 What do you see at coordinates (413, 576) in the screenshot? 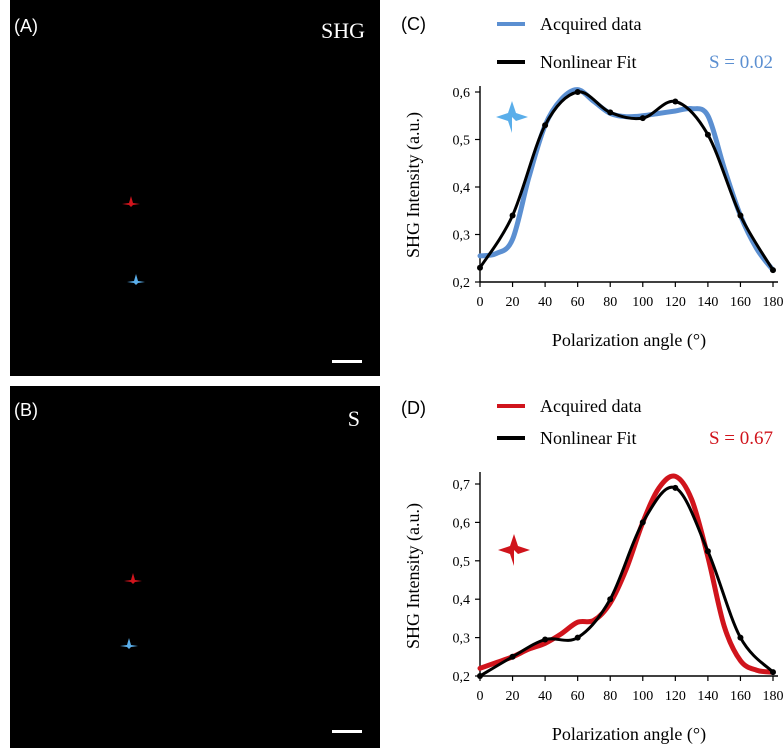
I see `chart-d-ylabel: SHG Intensity (a.u.)` at bounding box center [413, 576].